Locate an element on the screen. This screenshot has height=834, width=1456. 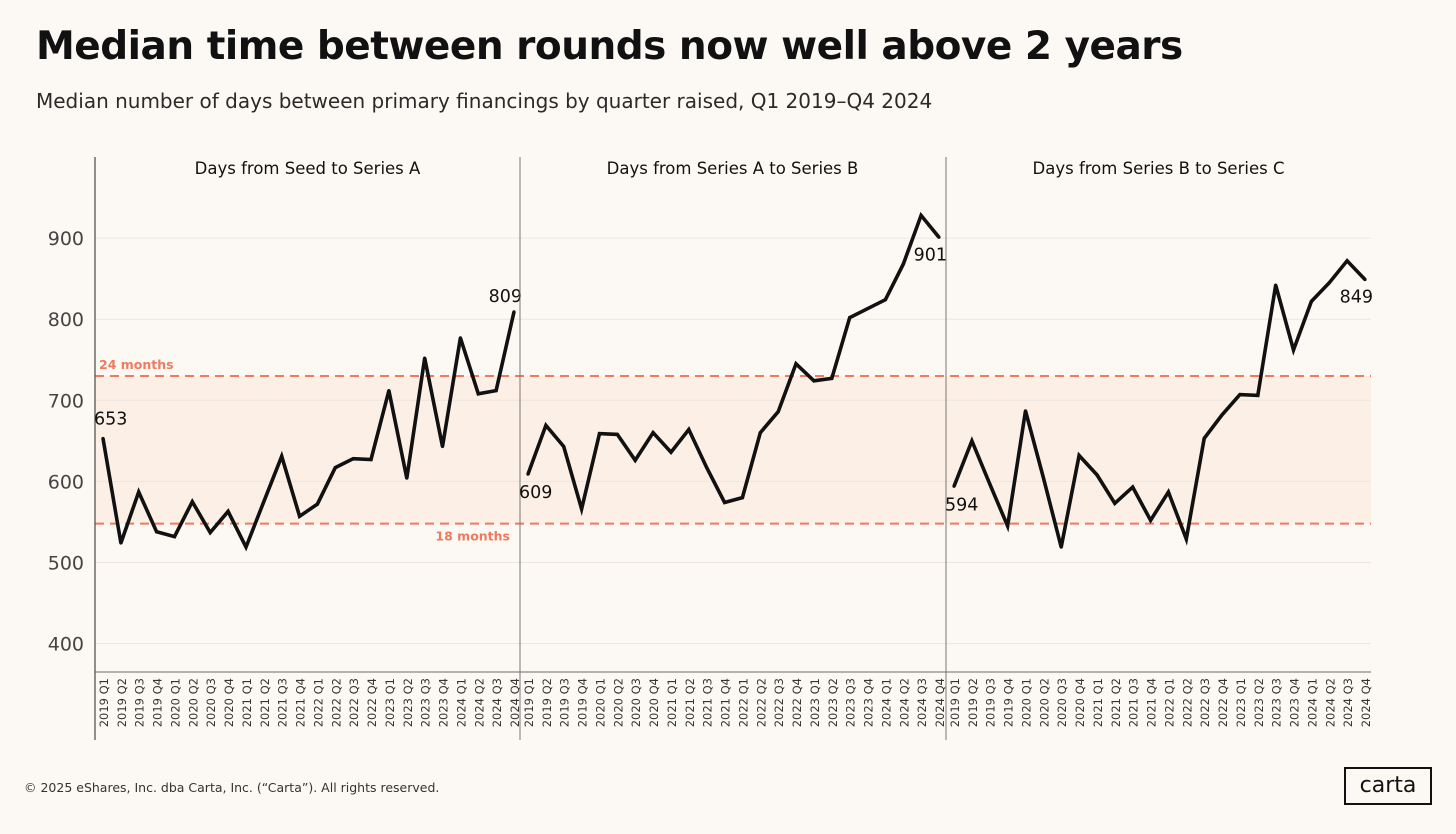
y-tick-label: 900 is located at coordinates (66, 239).